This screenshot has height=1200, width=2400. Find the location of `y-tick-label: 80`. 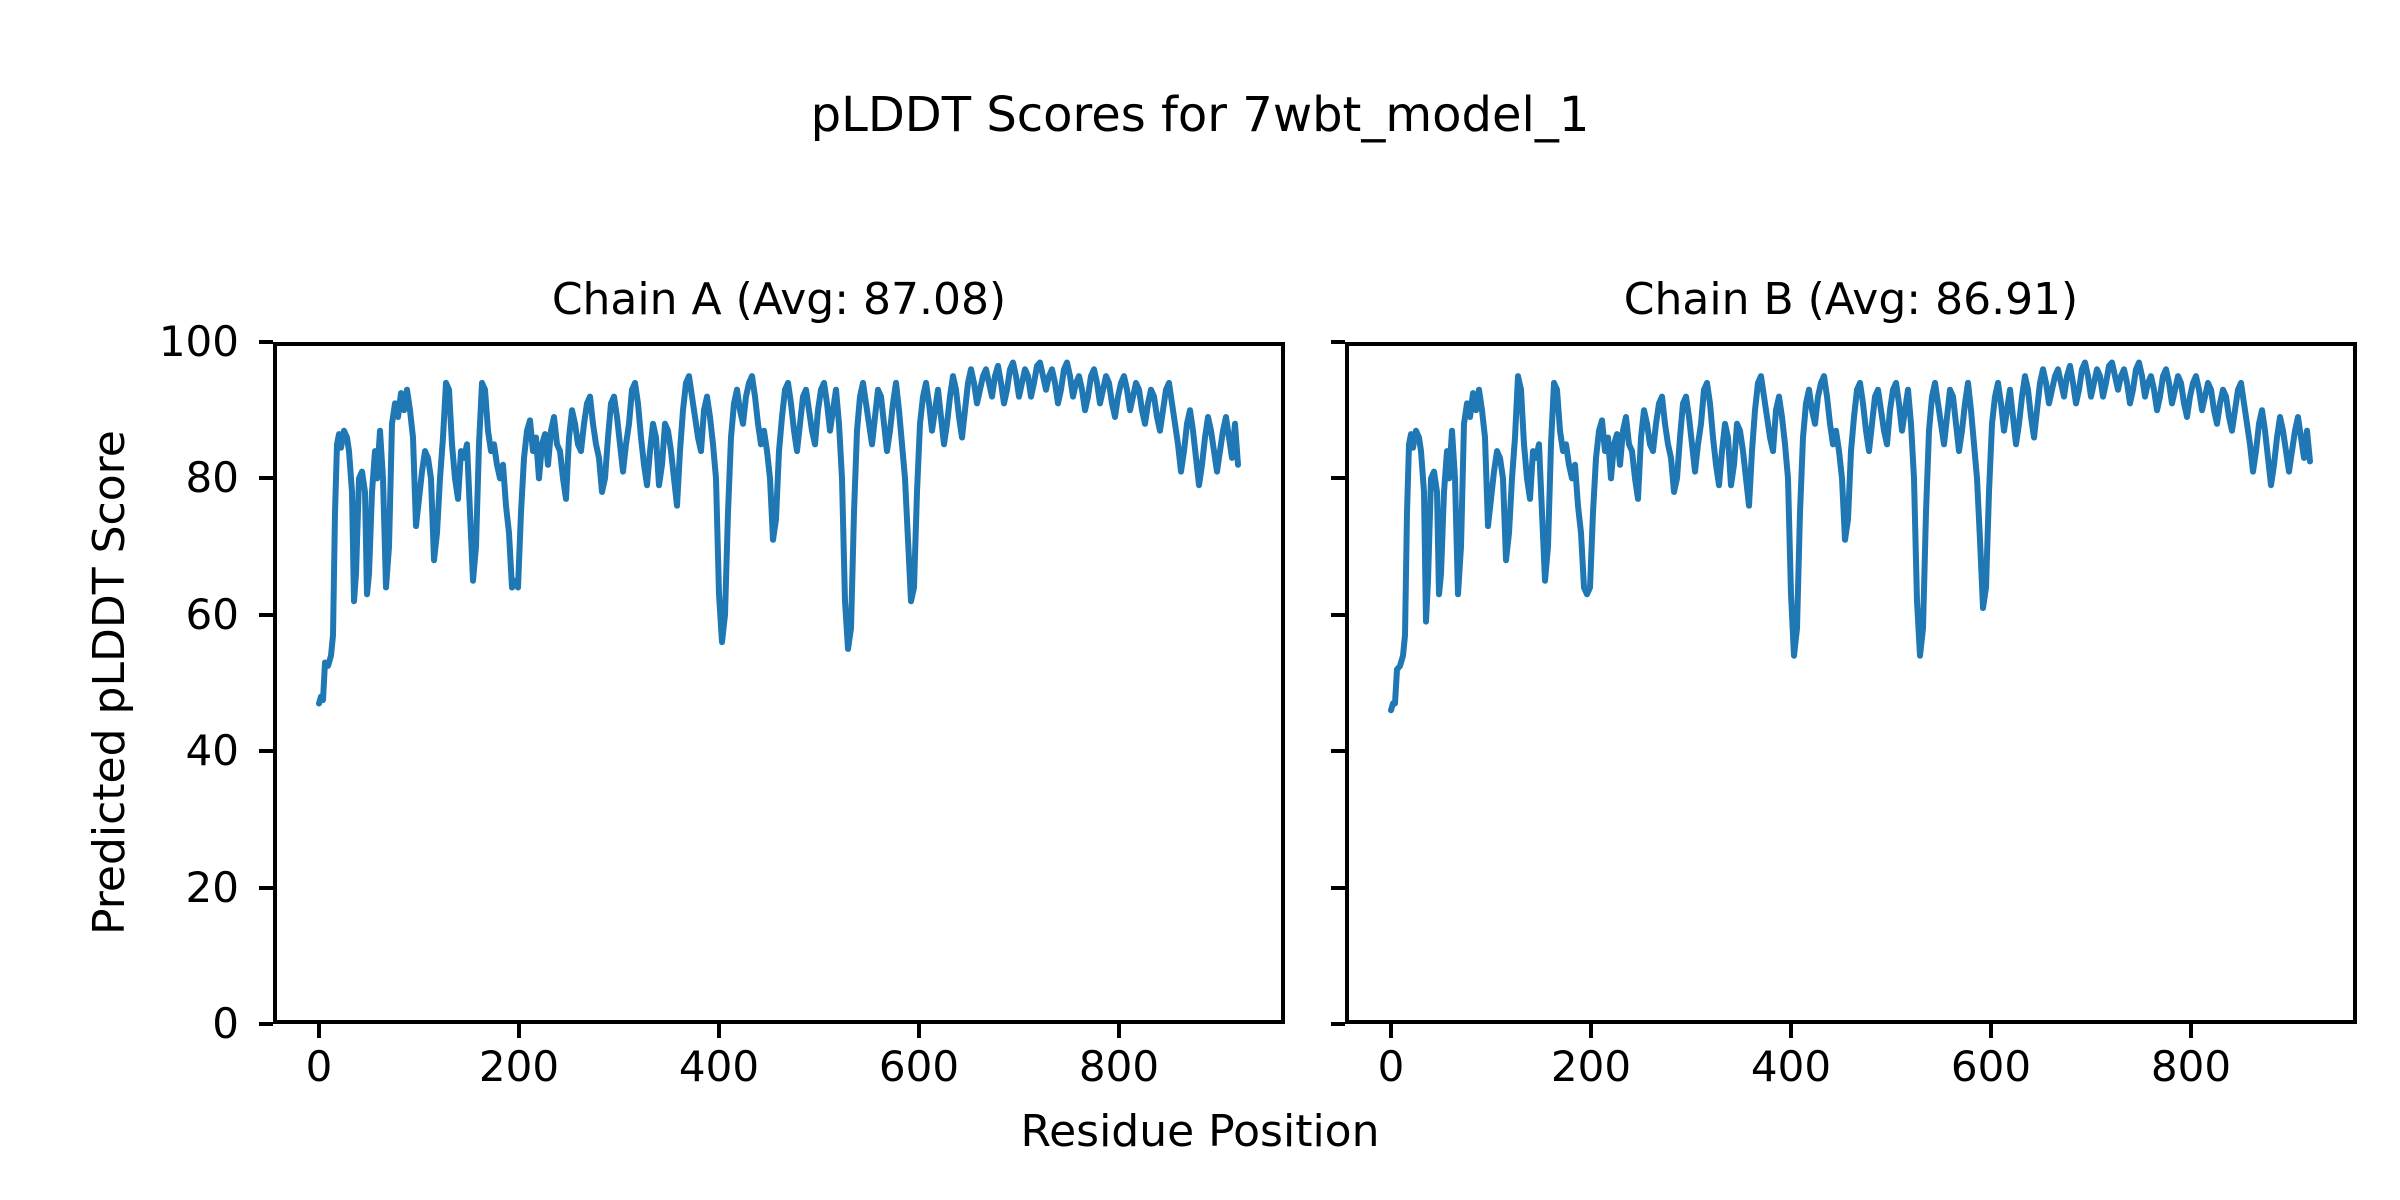

y-tick-label: 80 is located at coordinates (212, 478).